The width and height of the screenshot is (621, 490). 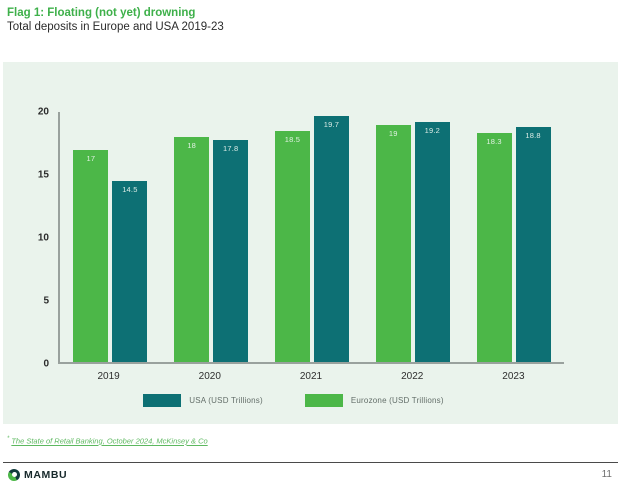 What do you see at coordinates (412, 376) in the screenshot?
I see `x-label-2022: 2022` at bounding box center [412, 376].